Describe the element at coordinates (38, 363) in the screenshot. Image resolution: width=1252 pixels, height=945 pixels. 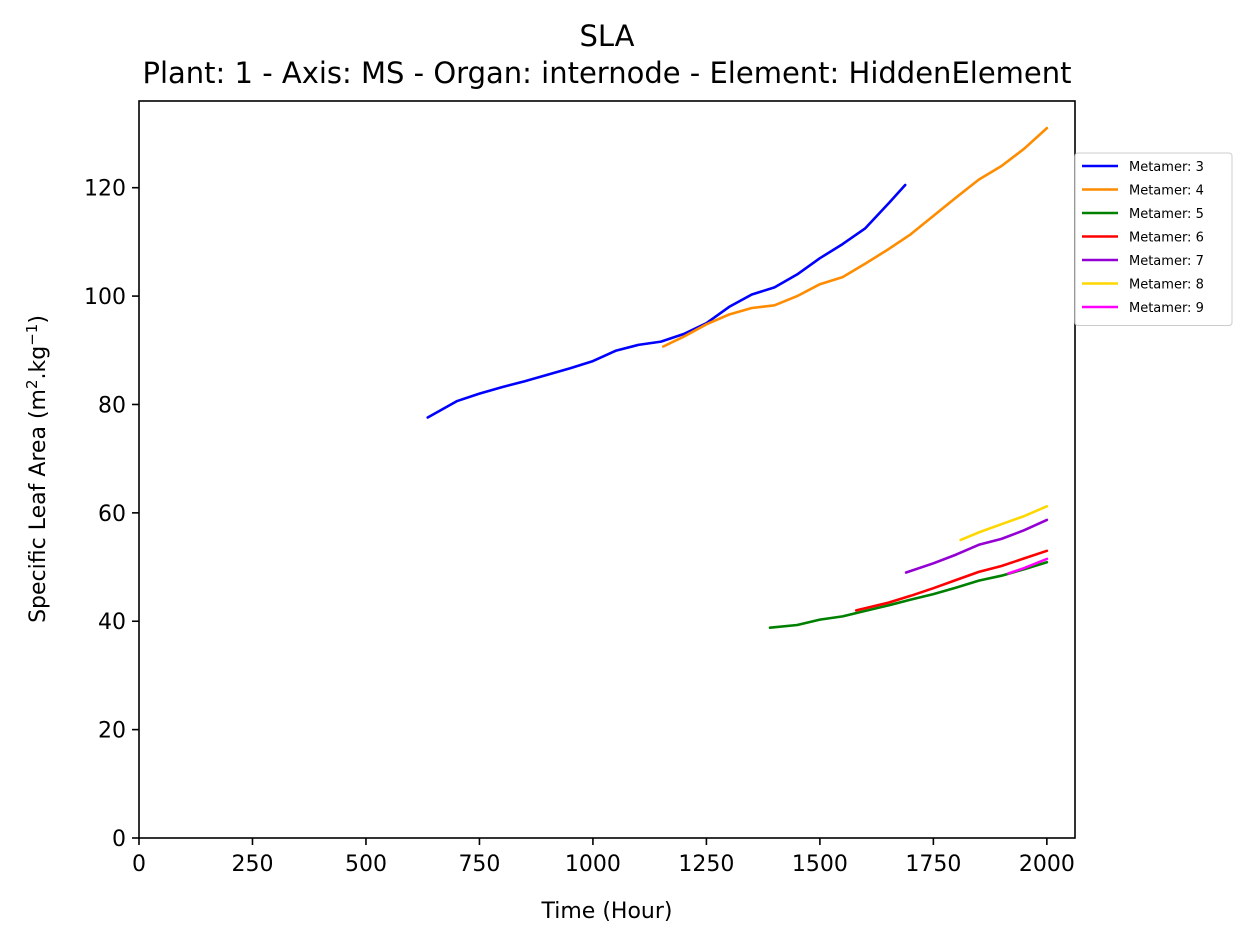
I see `y-axis-label-mid: .kg` at that location.